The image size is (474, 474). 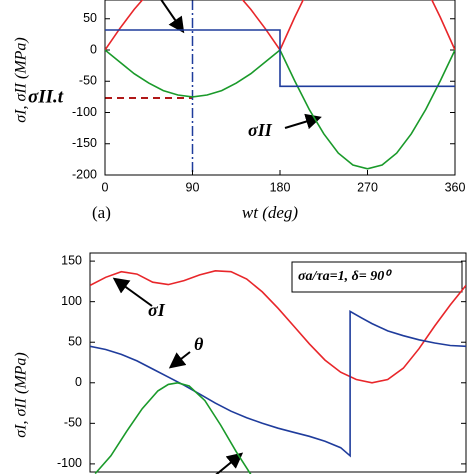 I want to click on y-tick-label: -150, so click(x=84, y=143).